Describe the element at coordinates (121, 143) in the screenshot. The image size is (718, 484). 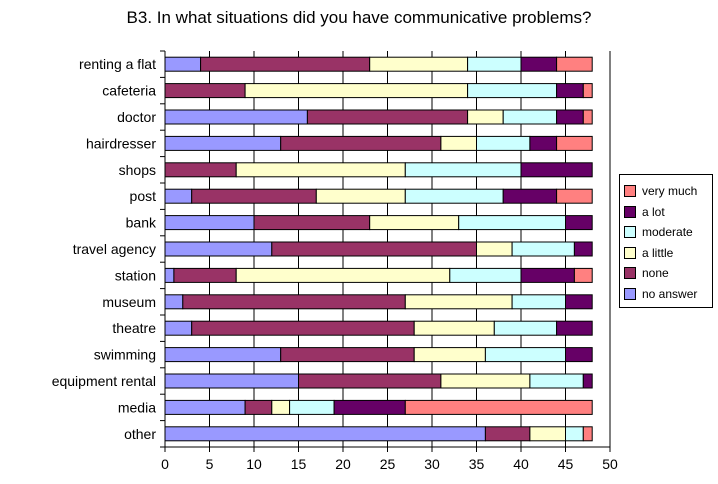
I see `category-label: hairdresser` at that location.